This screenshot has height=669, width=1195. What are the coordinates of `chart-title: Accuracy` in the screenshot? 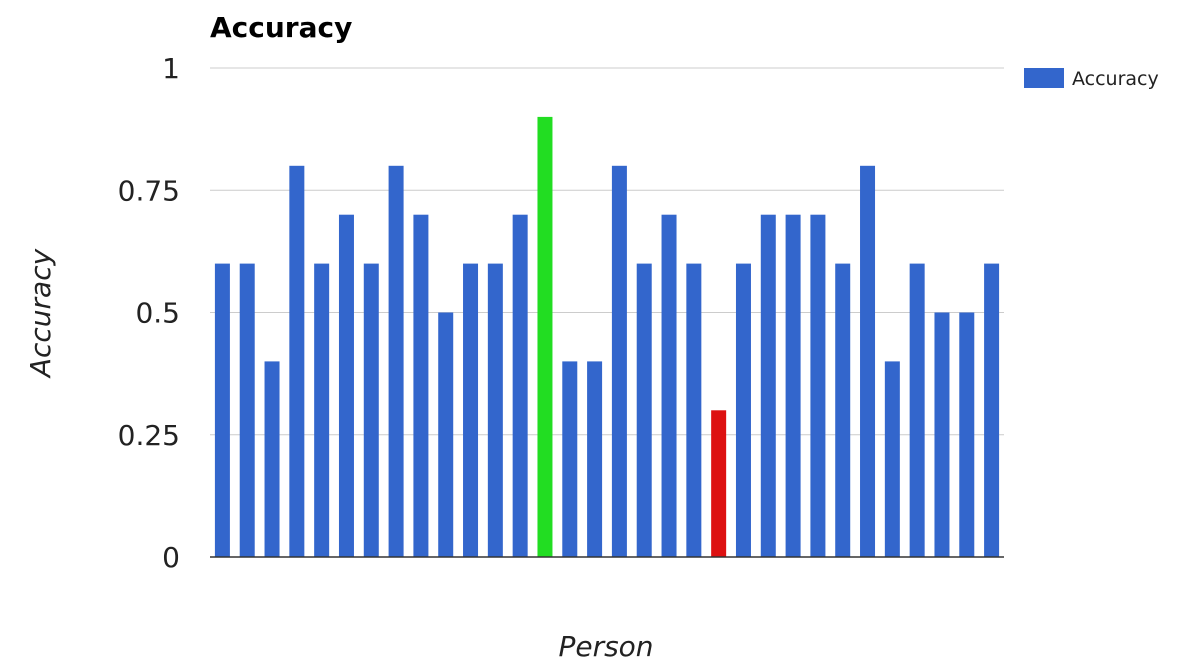 It's located at (281, 27).